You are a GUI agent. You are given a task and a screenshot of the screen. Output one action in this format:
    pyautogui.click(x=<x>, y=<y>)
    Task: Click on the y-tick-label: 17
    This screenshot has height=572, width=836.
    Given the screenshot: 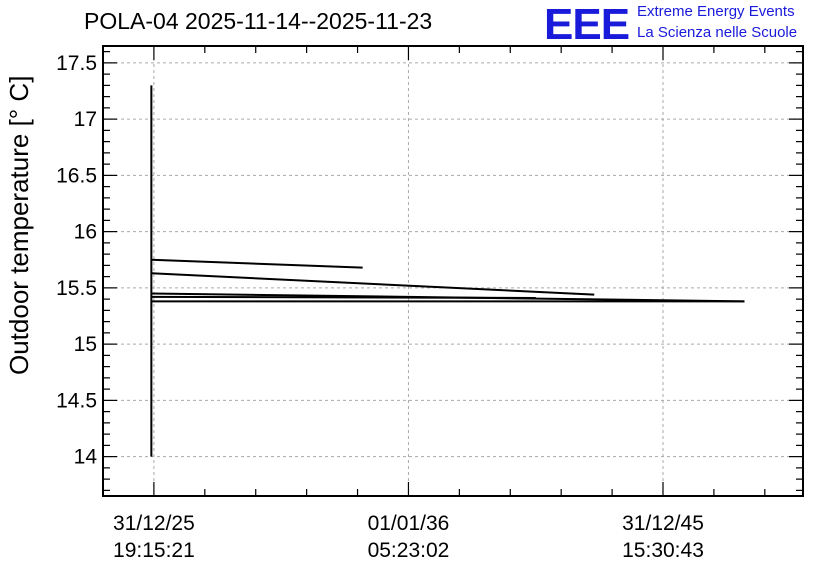 What is the action you would take?
    pyautogui.click(x=85, y=119)
    